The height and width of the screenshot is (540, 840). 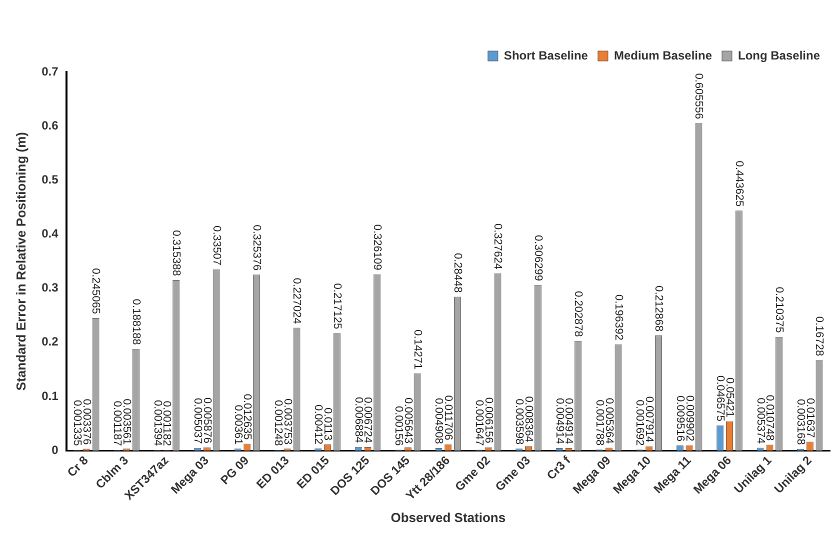 What do you see at coordinates (779, 309) in the screenshot?
I see `data-label: 0.210375` at bounding box center [779, 309].